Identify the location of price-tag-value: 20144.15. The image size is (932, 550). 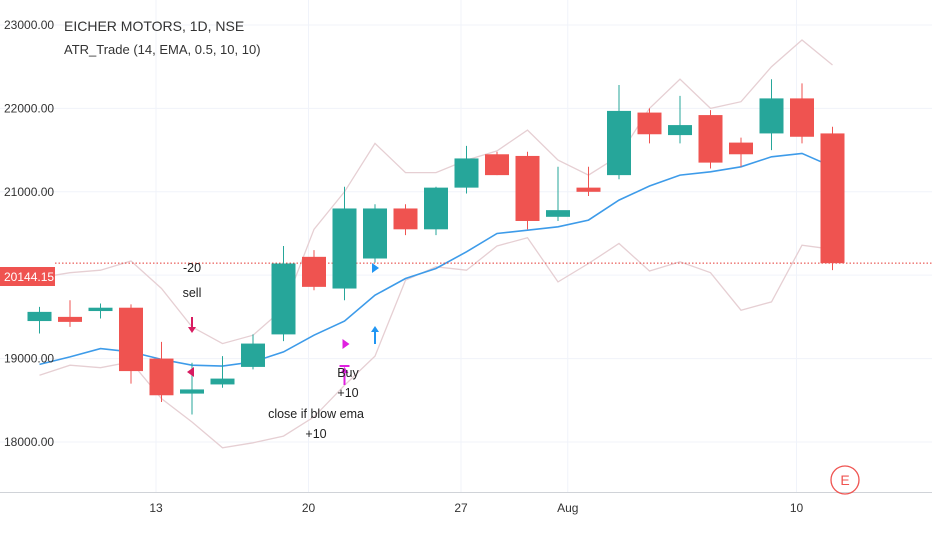
(29, 277).